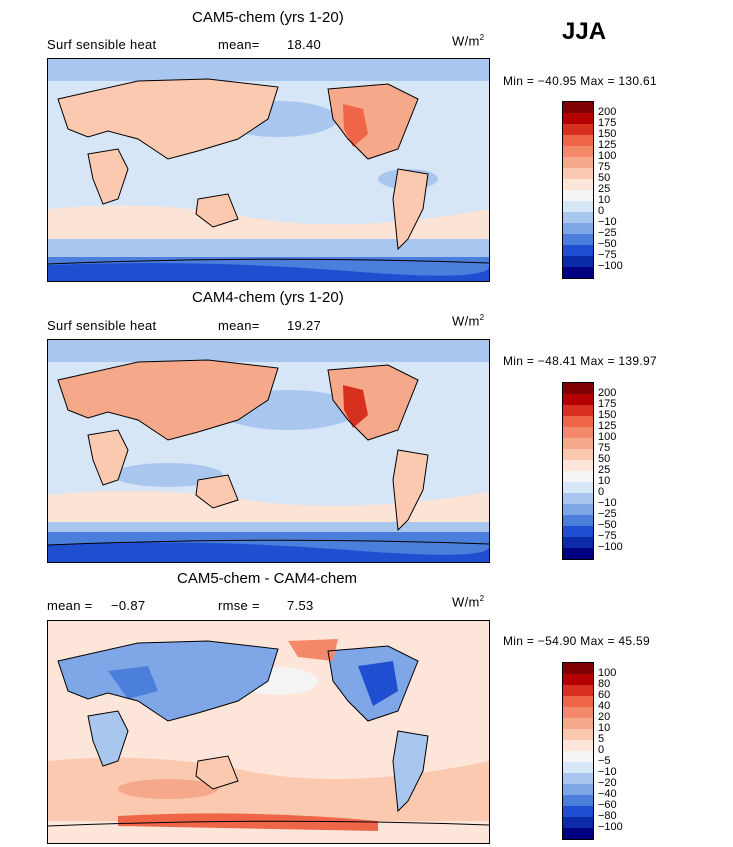 The height and width of the screenshot is (847, 733). I want to click on panel3-cb-label: 0, so click(601, 750).